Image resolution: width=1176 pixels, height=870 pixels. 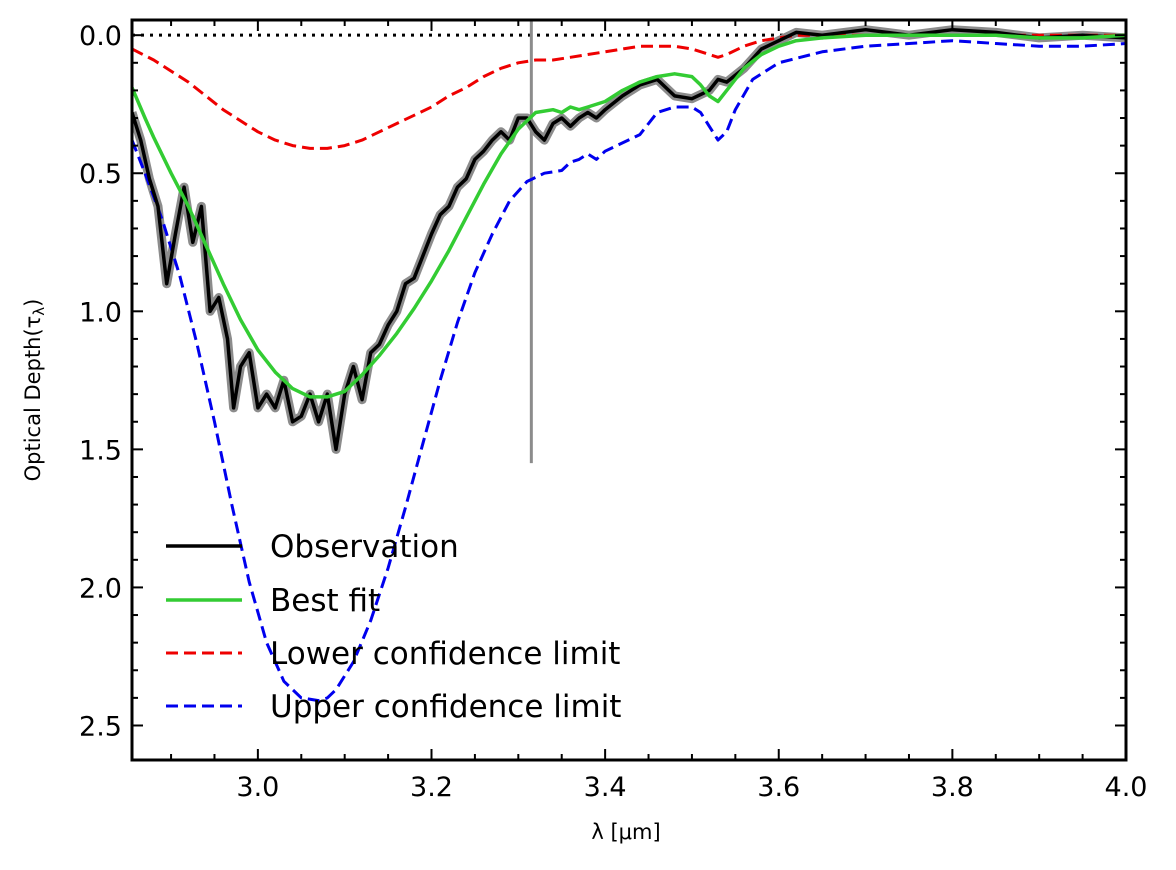 I want to click on lower-confidence-line, so click(x=629, y=91).